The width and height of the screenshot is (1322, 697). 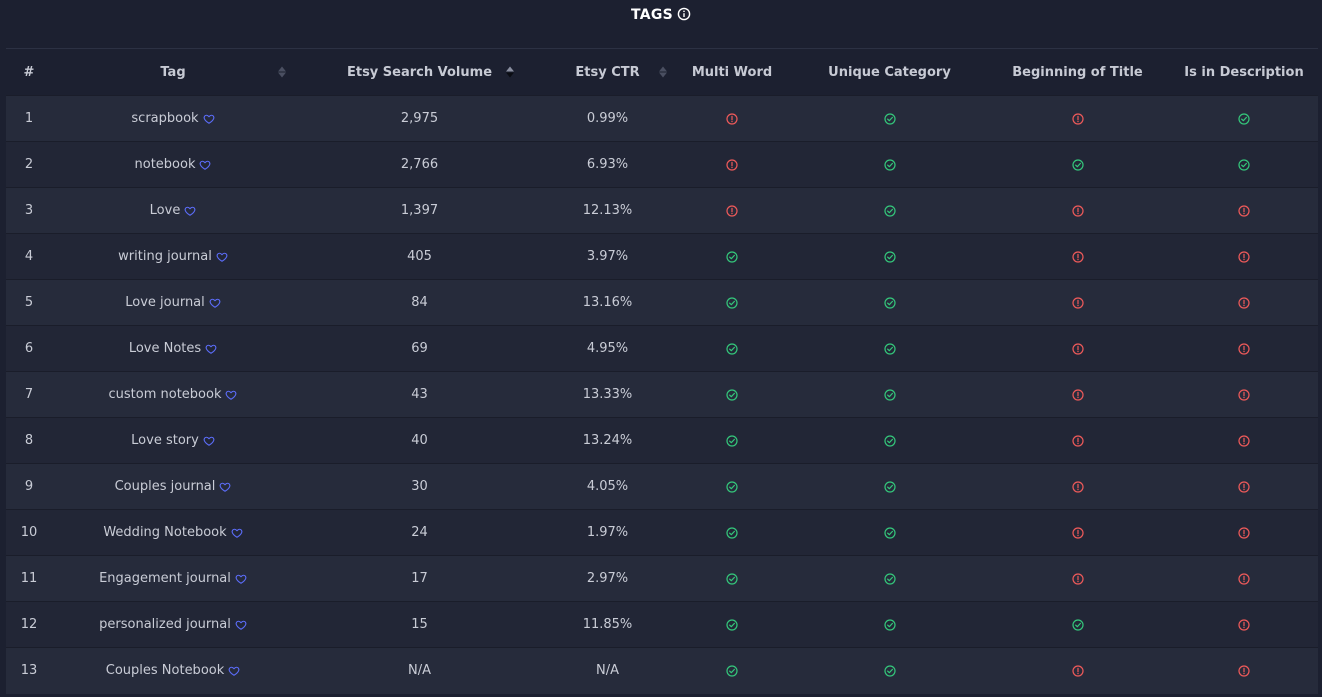 I want to click on ctr-cell: 2.97%, so click(x=607, y=578).